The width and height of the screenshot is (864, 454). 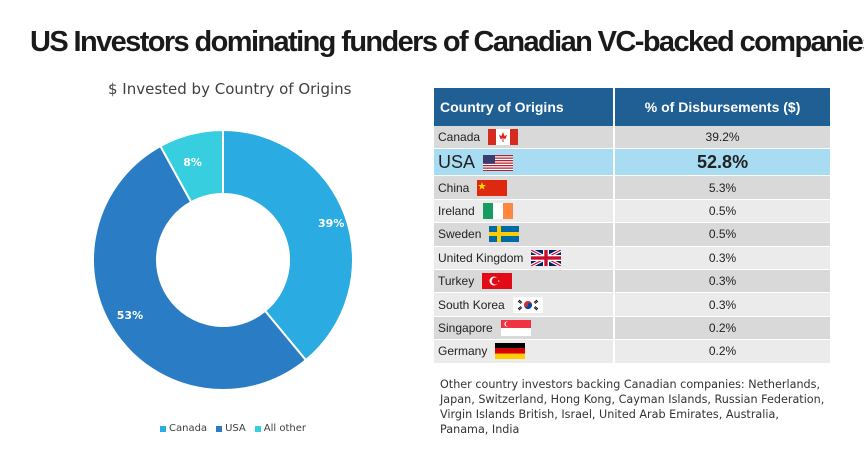 I want to click on country-cell: Ireland, so click(x=524, y=211).